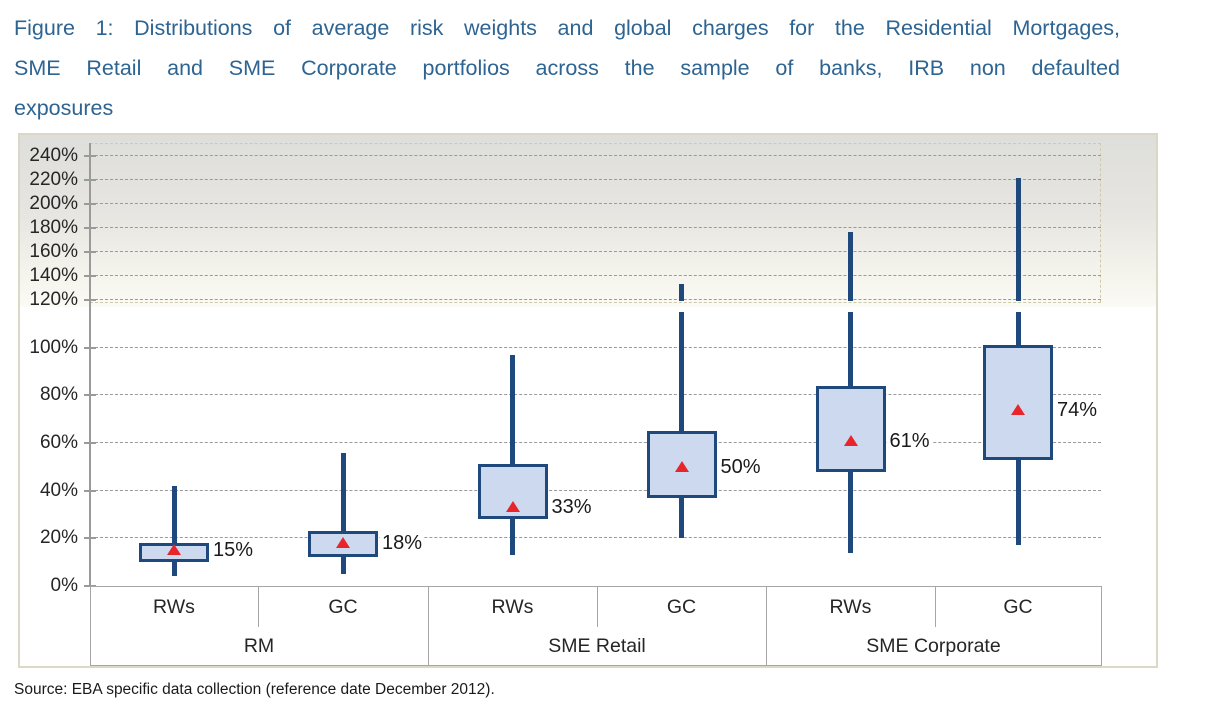  What do you see at coordinates (174, 607) in the screenshot?
I see `category-cell-0: RWs` at bounding box center [174, 607].